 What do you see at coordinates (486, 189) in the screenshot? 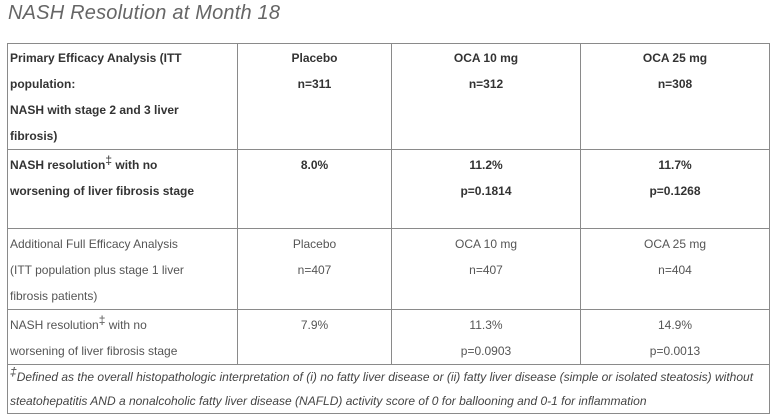
I see `oca10-value: 11.2% p=0.1814` at bounding box center [486, 189].